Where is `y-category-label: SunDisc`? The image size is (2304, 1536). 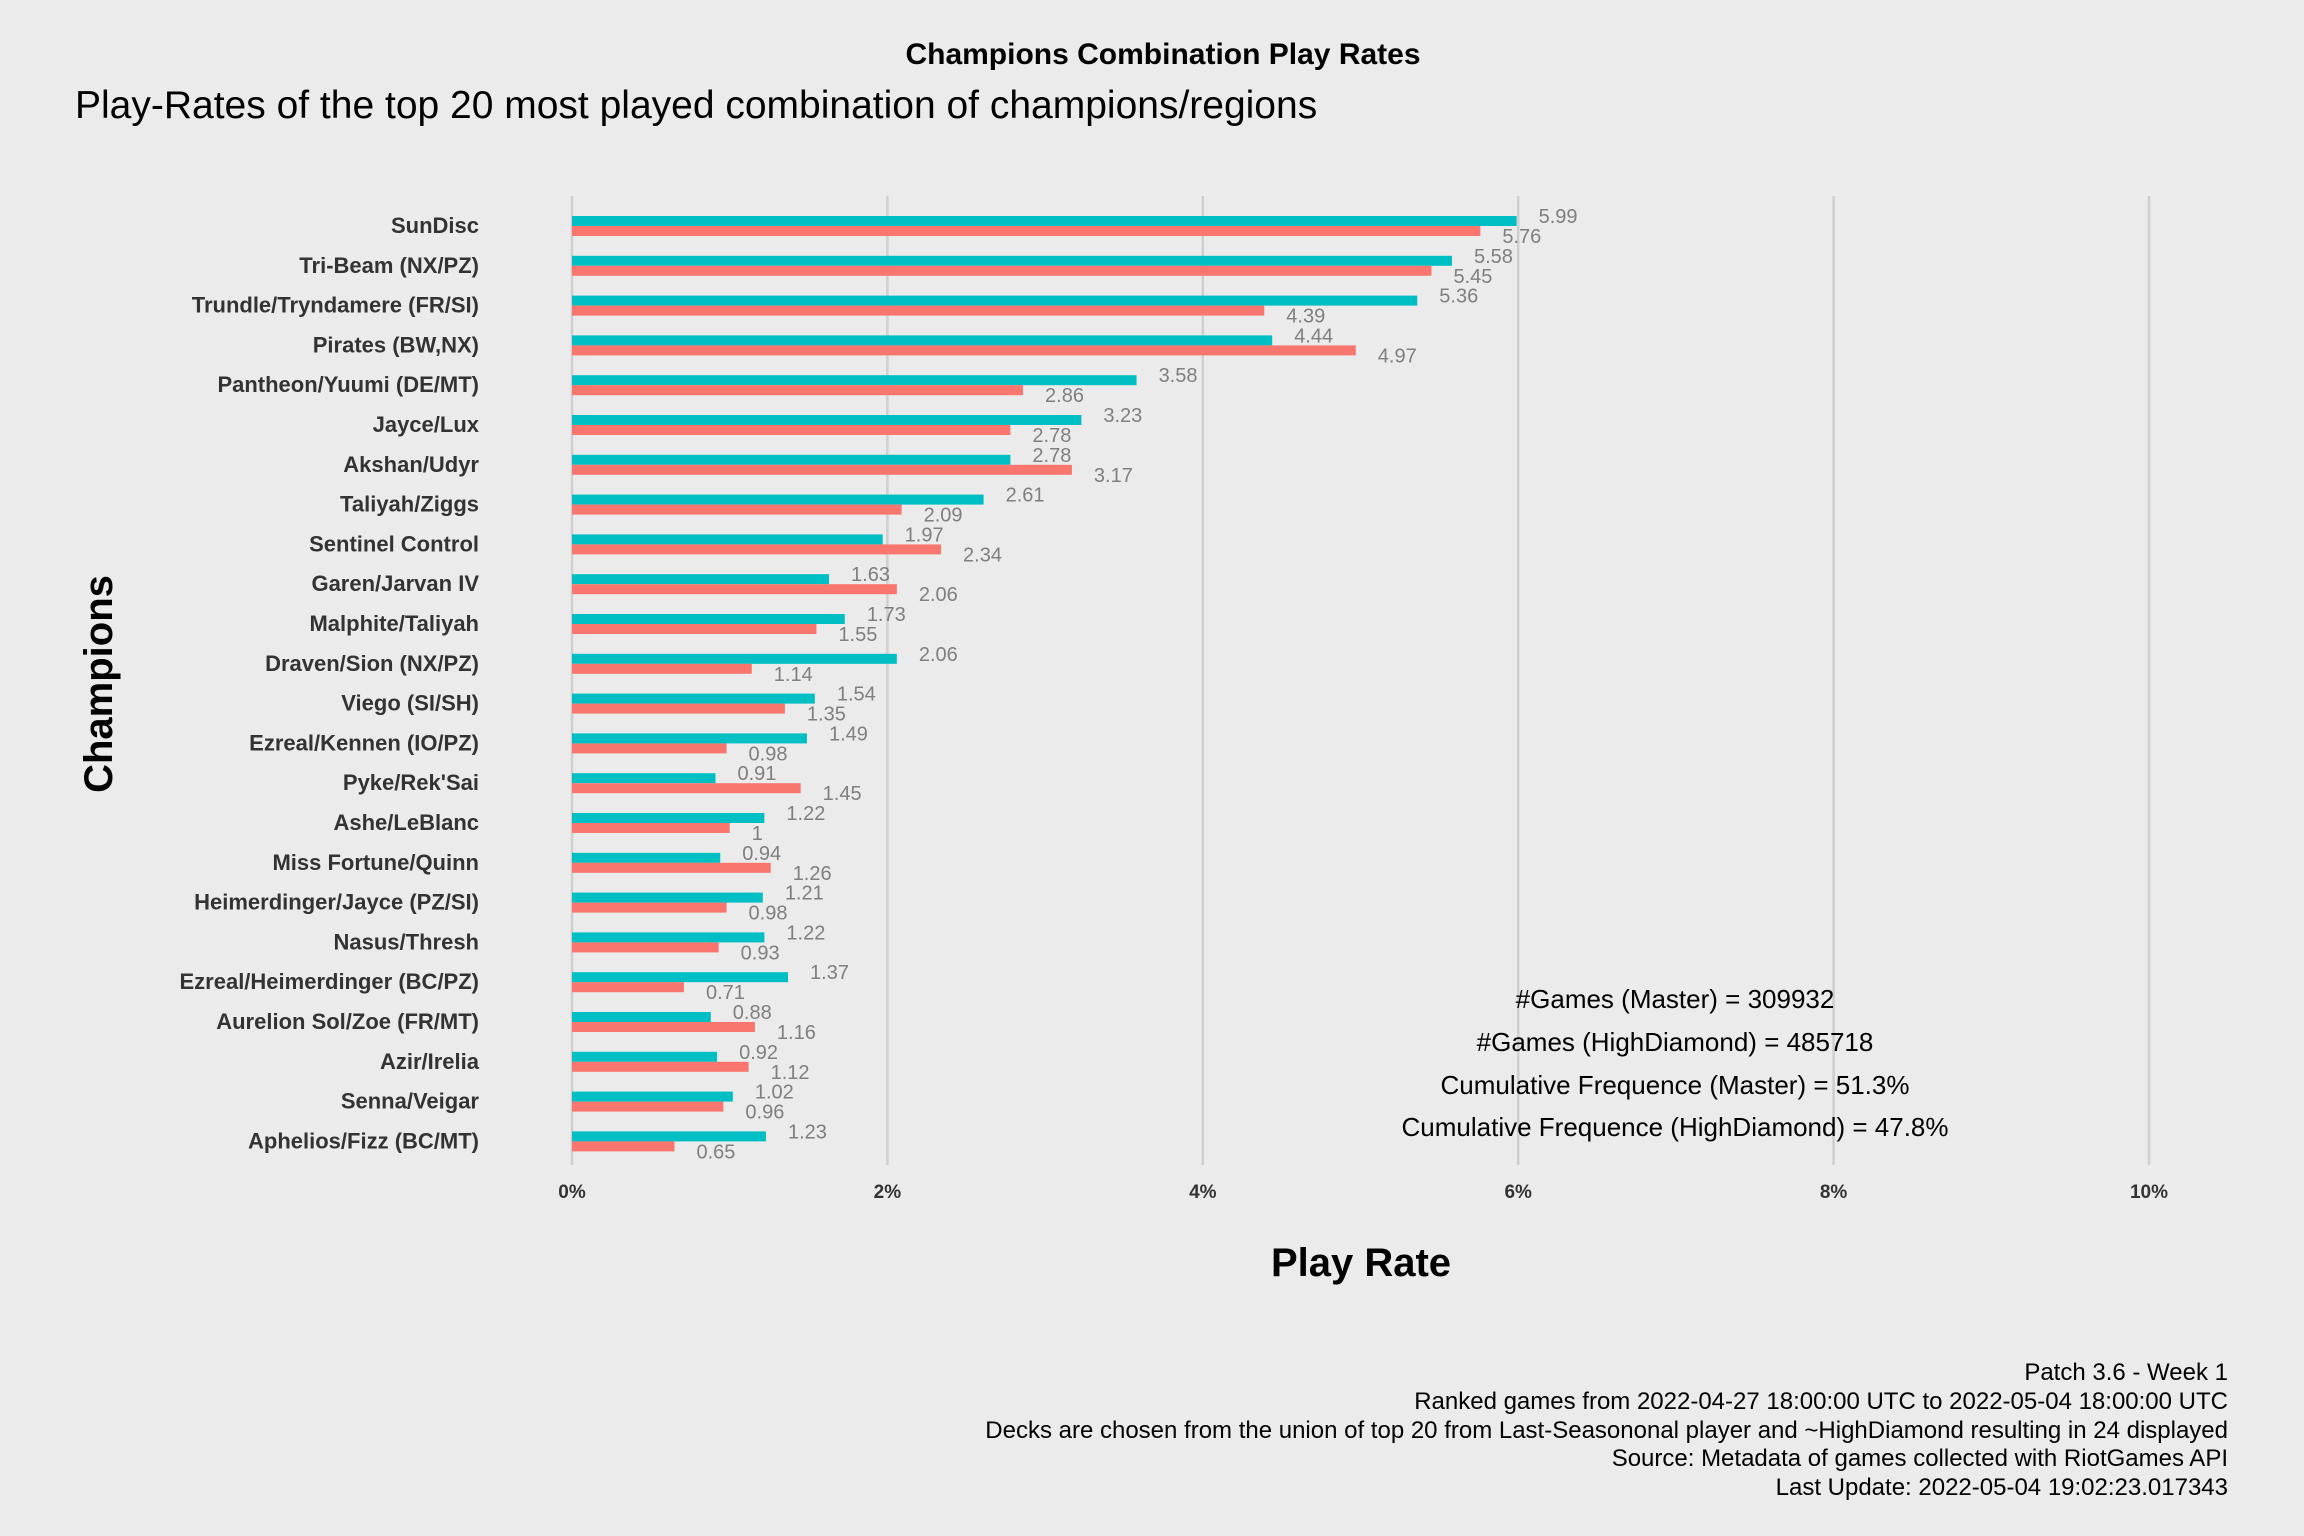 y-category-label: SunDisc is located at coordinates (435, 225).